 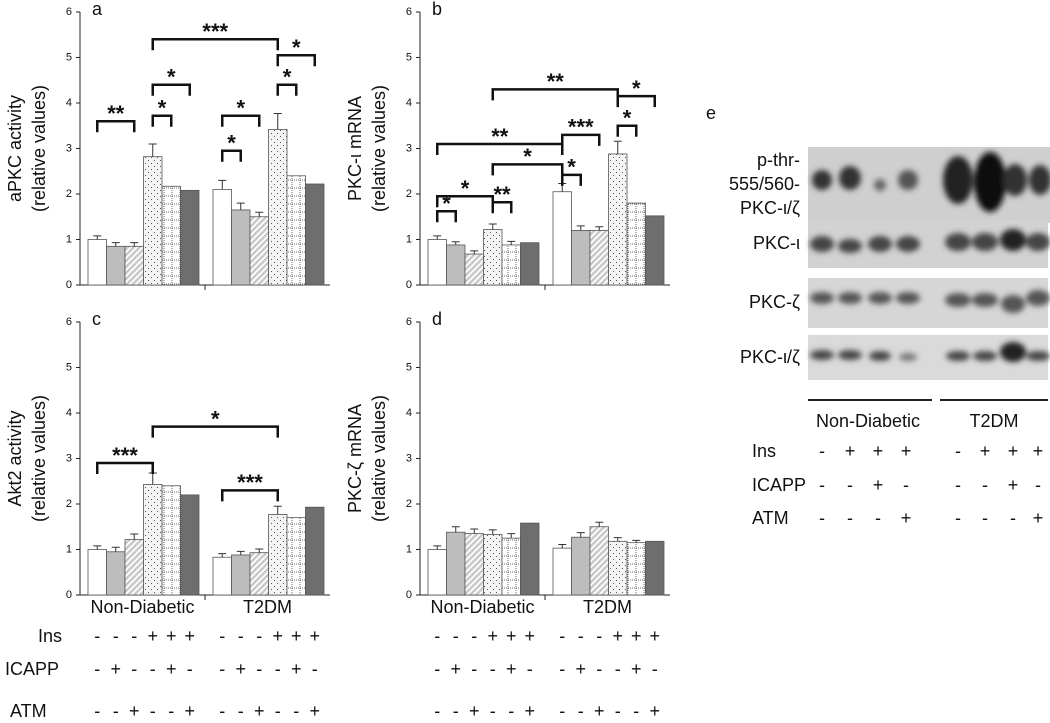 What do you see at coordinates (778, 160) in the screenshot?
I see `band-label: p-thr-` at bounding box center [778, 160].